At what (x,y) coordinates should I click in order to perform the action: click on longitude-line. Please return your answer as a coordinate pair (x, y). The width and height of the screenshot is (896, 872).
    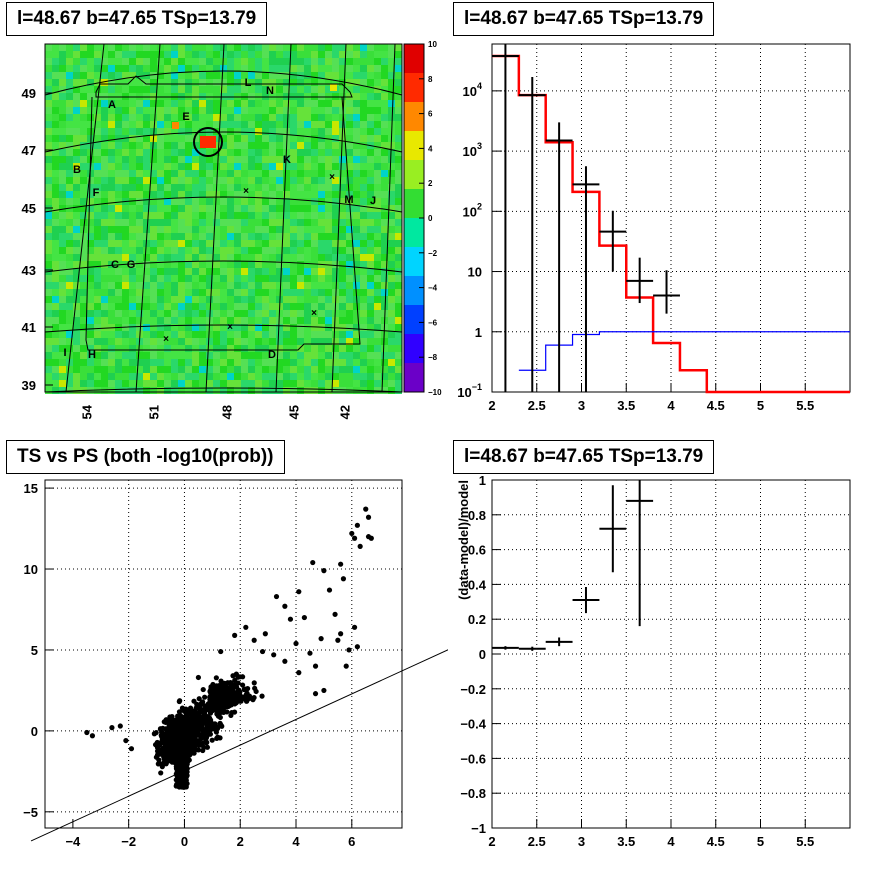
    Looking at the image, I should click on (148, 218).